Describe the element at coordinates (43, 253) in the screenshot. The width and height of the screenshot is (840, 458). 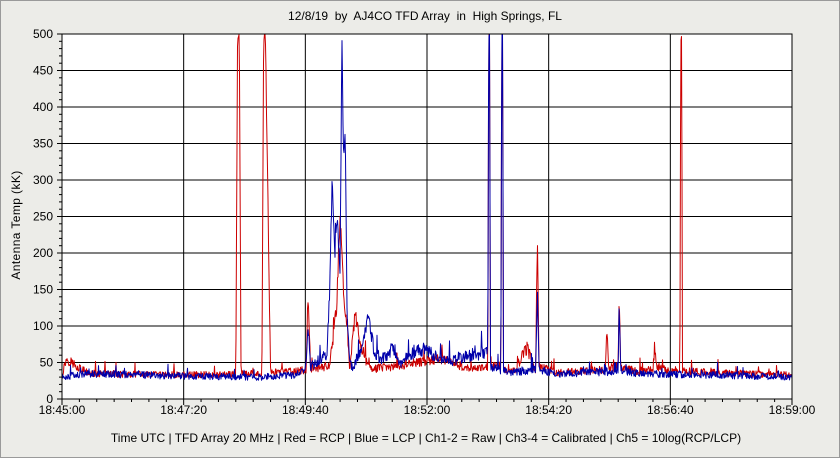
I see `y-tick-label: 200` at that location.